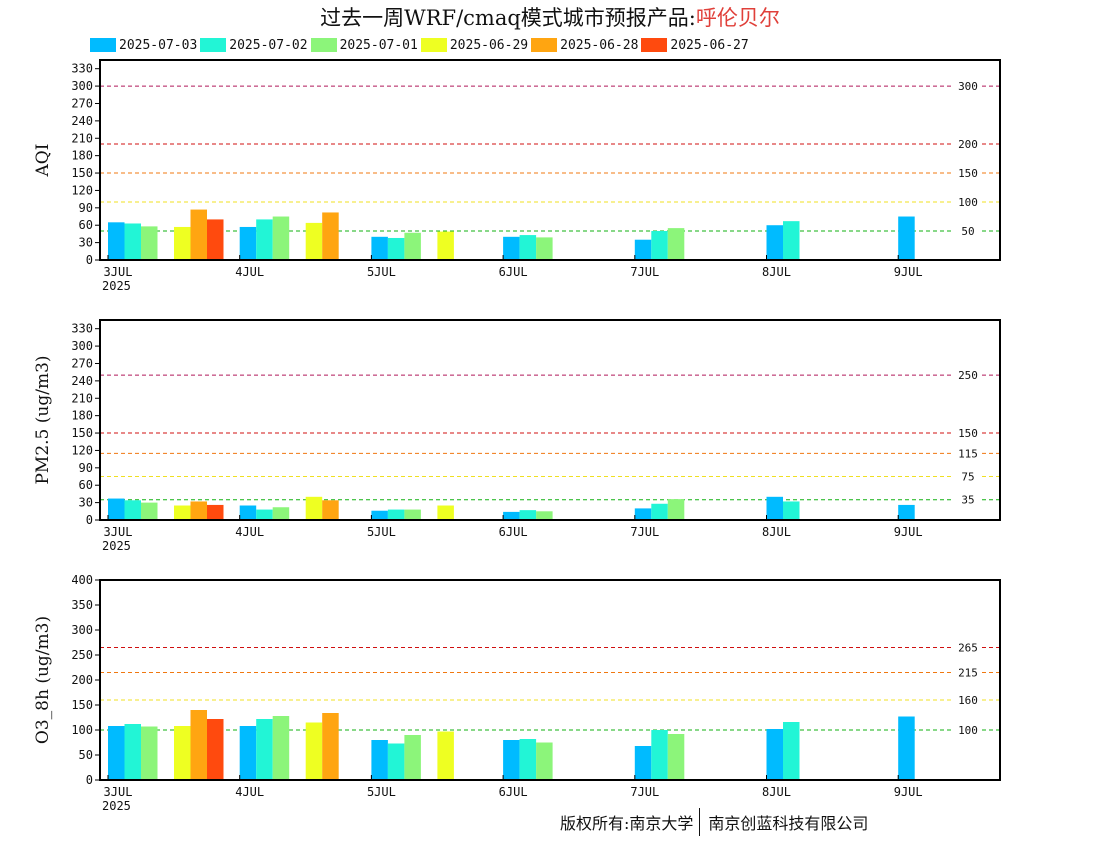  Describe the element at coordinates (967, 500) in the screenshot. I see `reference-label: 35` at that location.